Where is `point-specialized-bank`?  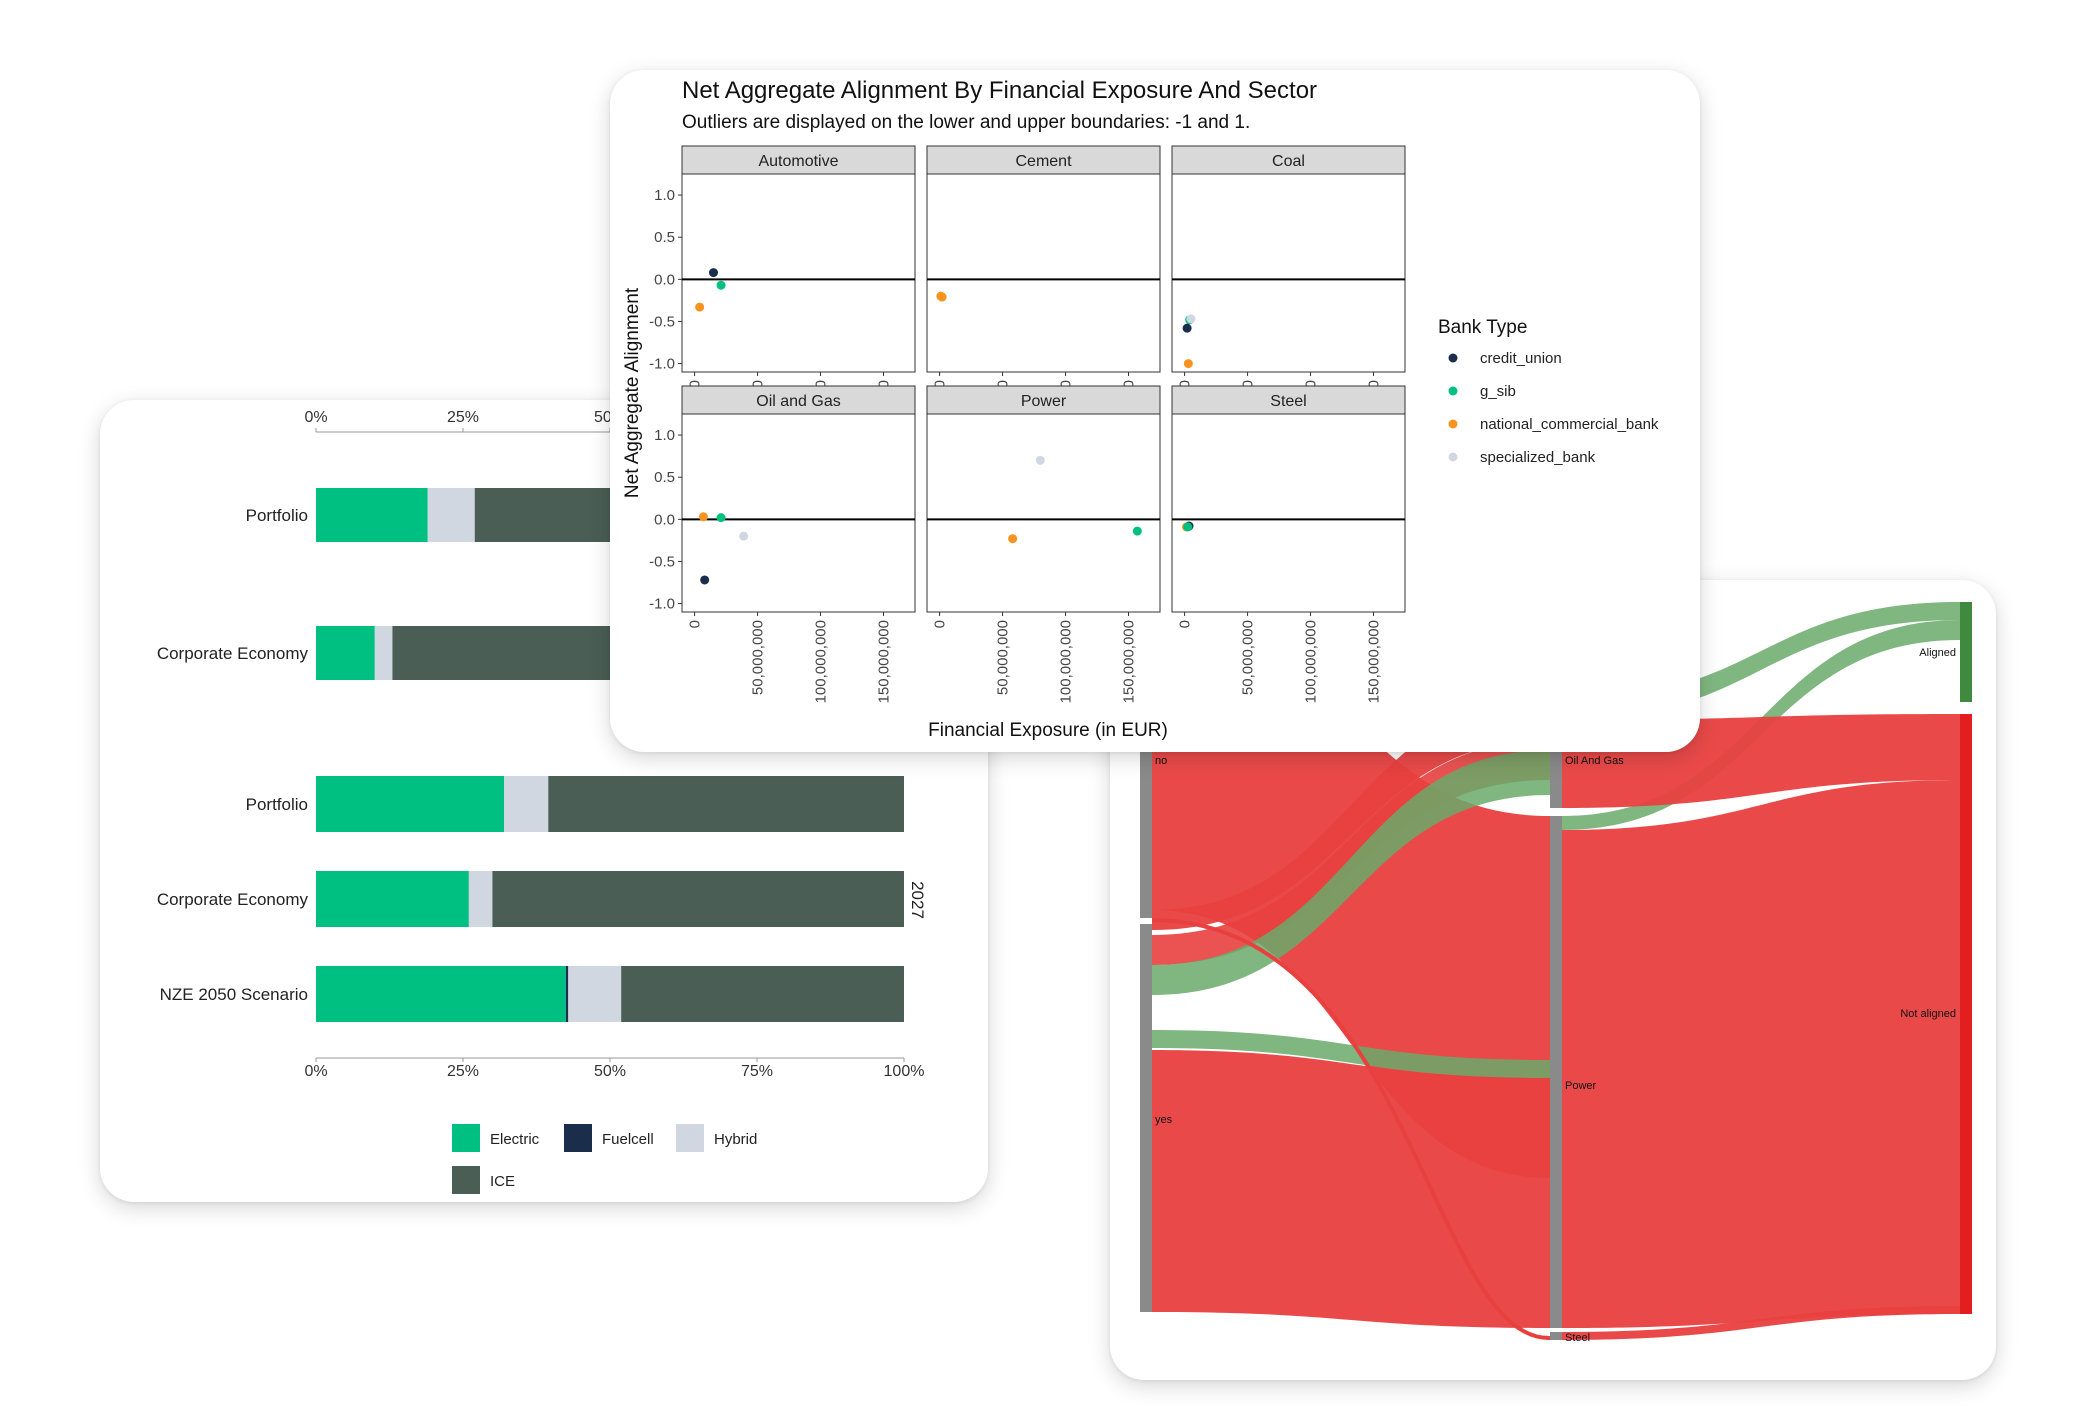
point-specialized-bank is located at coordinates (1191, 319).